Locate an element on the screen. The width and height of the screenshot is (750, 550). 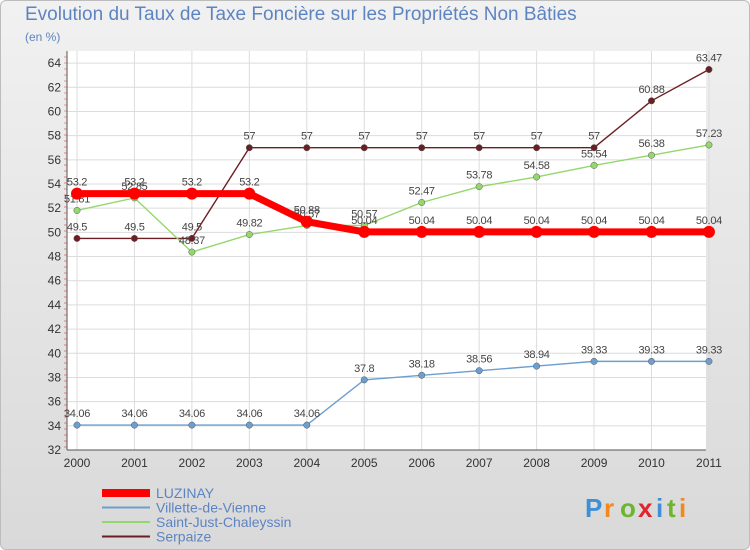
data-label: 54.58 is located at coordinates (537, 166).